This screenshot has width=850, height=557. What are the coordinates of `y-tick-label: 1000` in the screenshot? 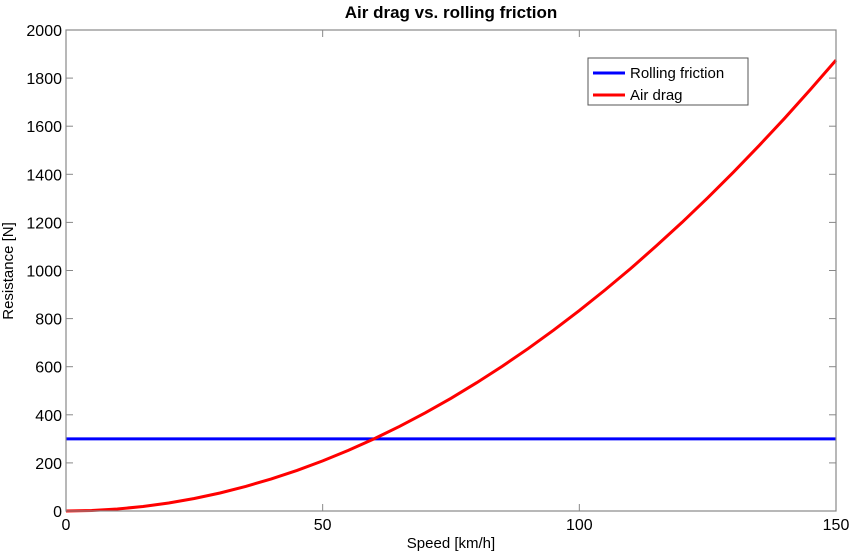 It's located at (44, 272).